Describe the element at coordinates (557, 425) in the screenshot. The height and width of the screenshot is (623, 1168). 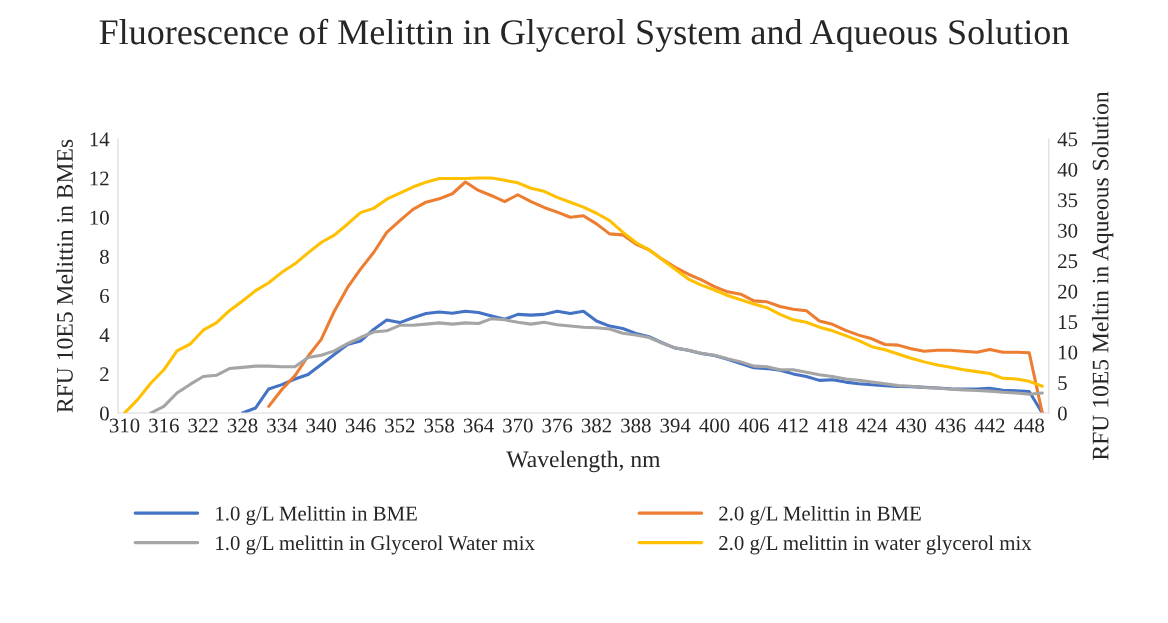
I see `x-tick-label: 376` at that location.